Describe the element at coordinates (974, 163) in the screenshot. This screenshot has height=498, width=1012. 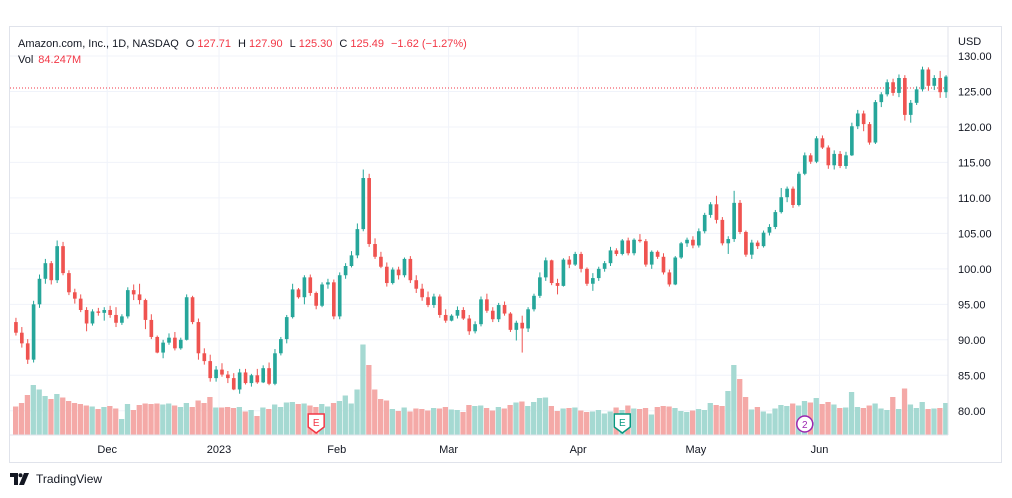
I see `y-tick-label: 115.00` at that location.